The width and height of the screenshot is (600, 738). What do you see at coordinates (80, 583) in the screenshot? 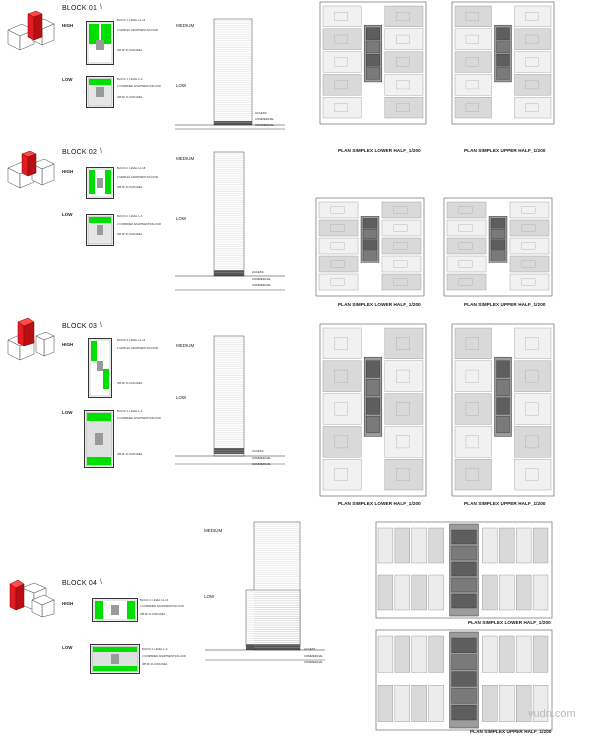
I see `block-title: BLOCK 04` at bounding box center [80, 583].